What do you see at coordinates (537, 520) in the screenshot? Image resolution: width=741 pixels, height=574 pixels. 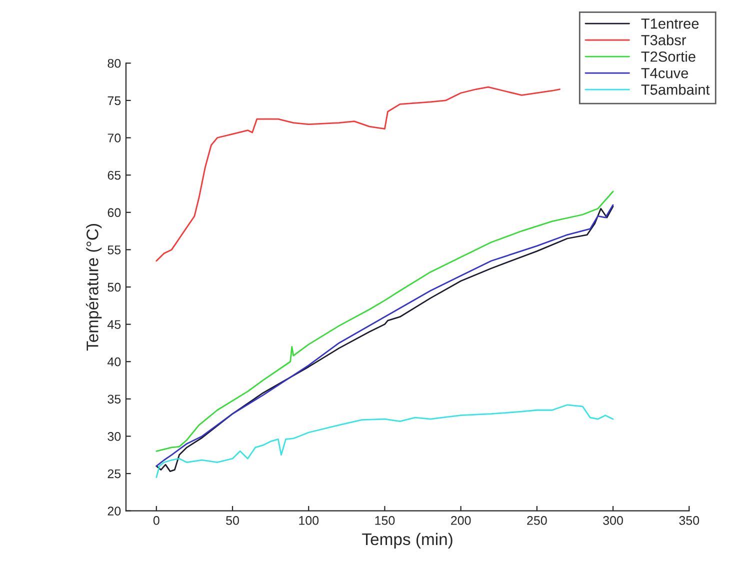 I see `x-tick-label: 250` at bounding box center [537, 520].